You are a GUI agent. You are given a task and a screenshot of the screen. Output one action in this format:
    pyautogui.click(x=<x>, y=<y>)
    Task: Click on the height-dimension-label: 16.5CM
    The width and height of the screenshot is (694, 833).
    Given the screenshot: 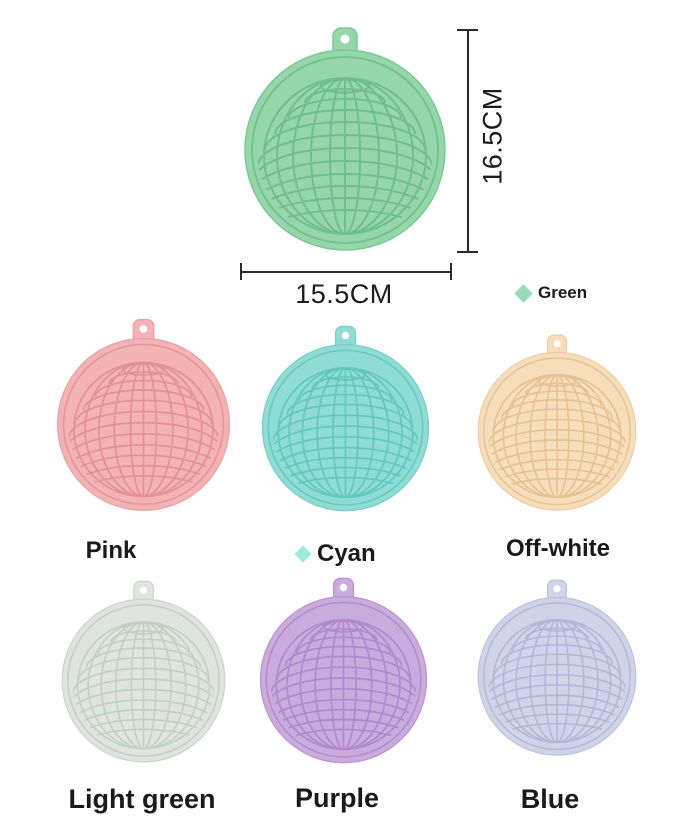 What is the action you would take?
    pyautogui.click(x=492, y=136)
    